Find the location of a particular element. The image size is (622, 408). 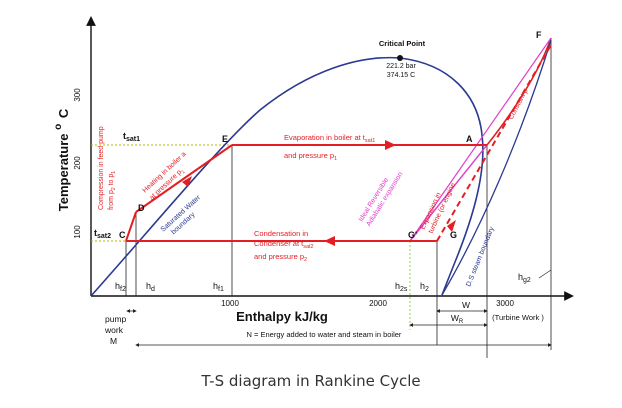

hg2-leader is located at coordinates (545, 274).